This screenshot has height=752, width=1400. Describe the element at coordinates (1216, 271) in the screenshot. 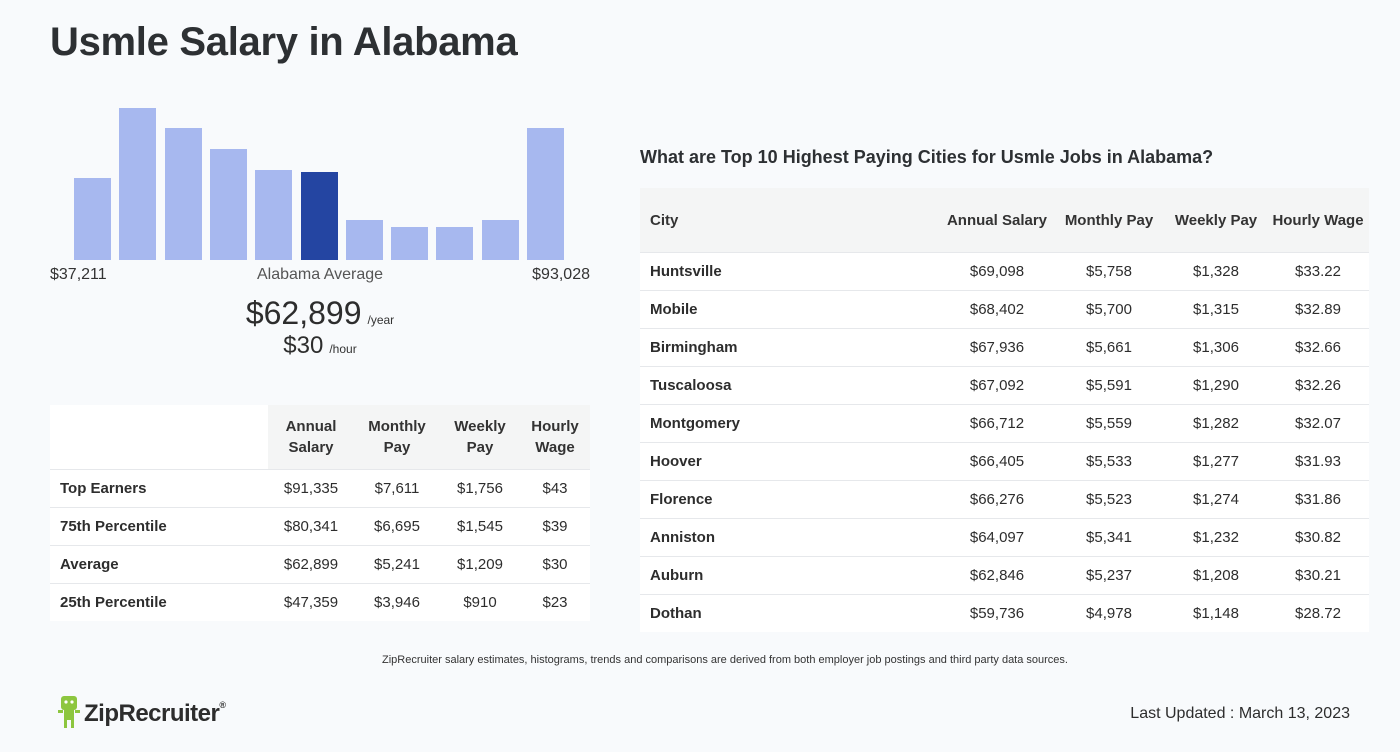

I see `row-value: $1,328` at that location.